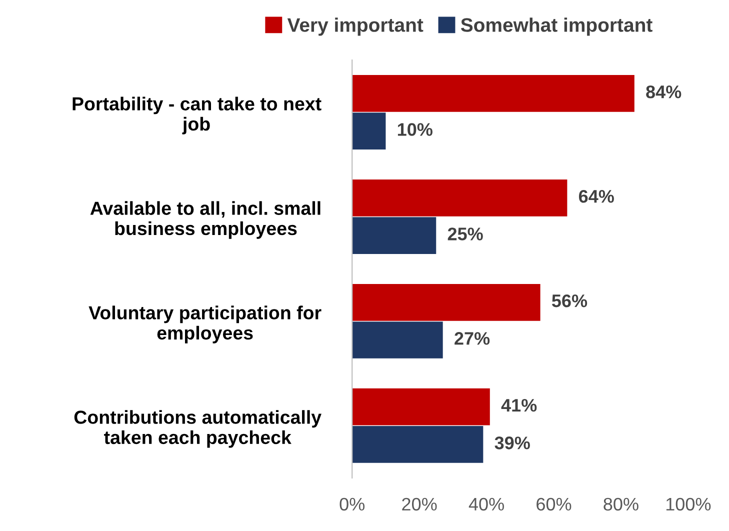 This screenshot has width=729, height=531. What do you see at coordinates (486, 504) in the screenshot?
I see `x-tick-label: 40%` at bounding box center [486, 504].